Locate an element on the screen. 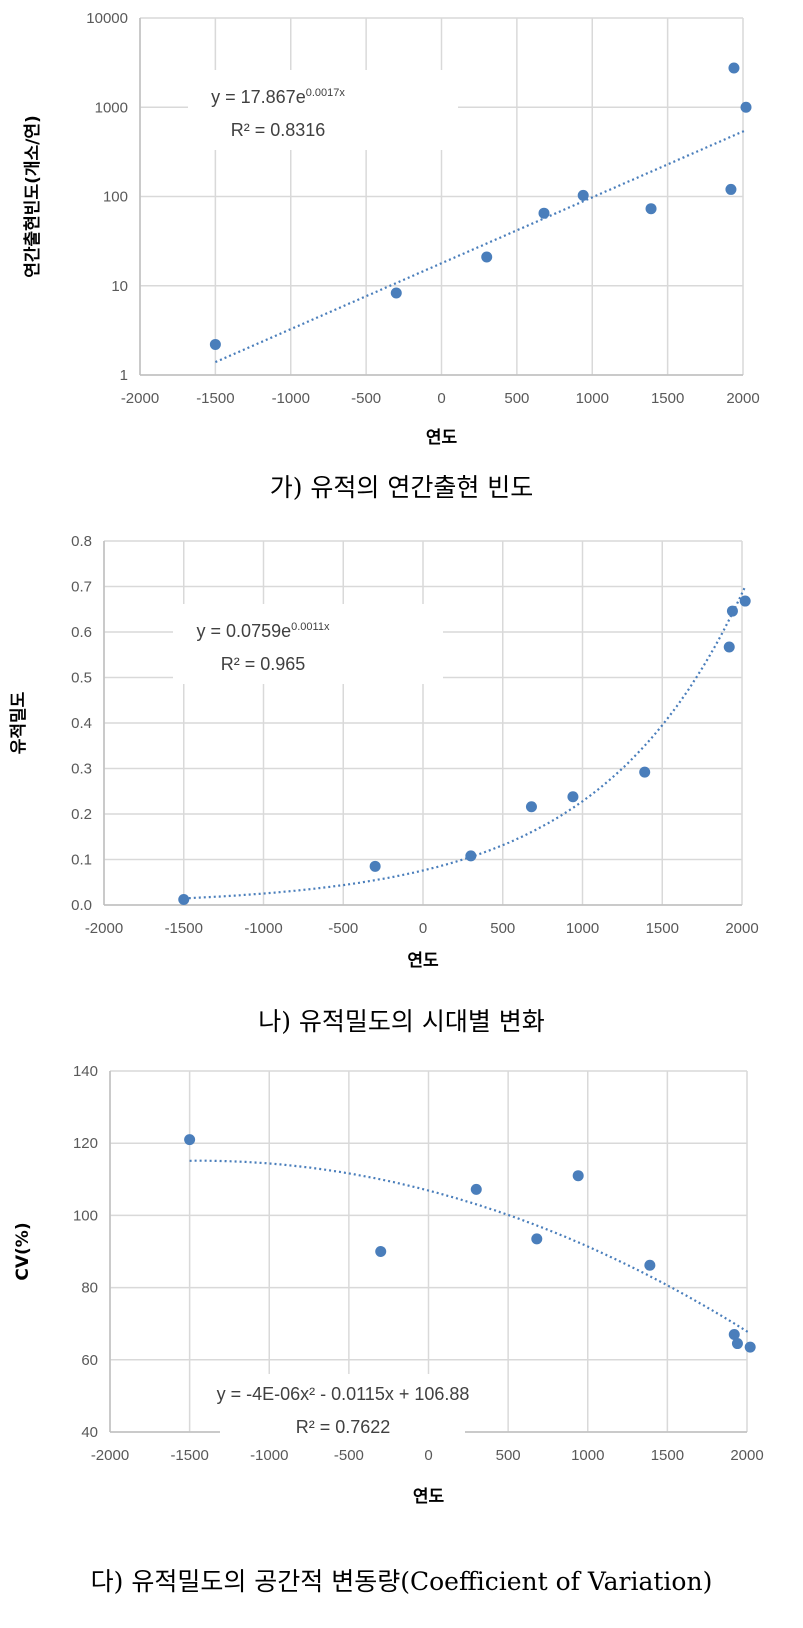 Image resolution: width=803 pixels, height=1628 pixels. y-tick-label: 0.1 is located at coordinates (81, 860).